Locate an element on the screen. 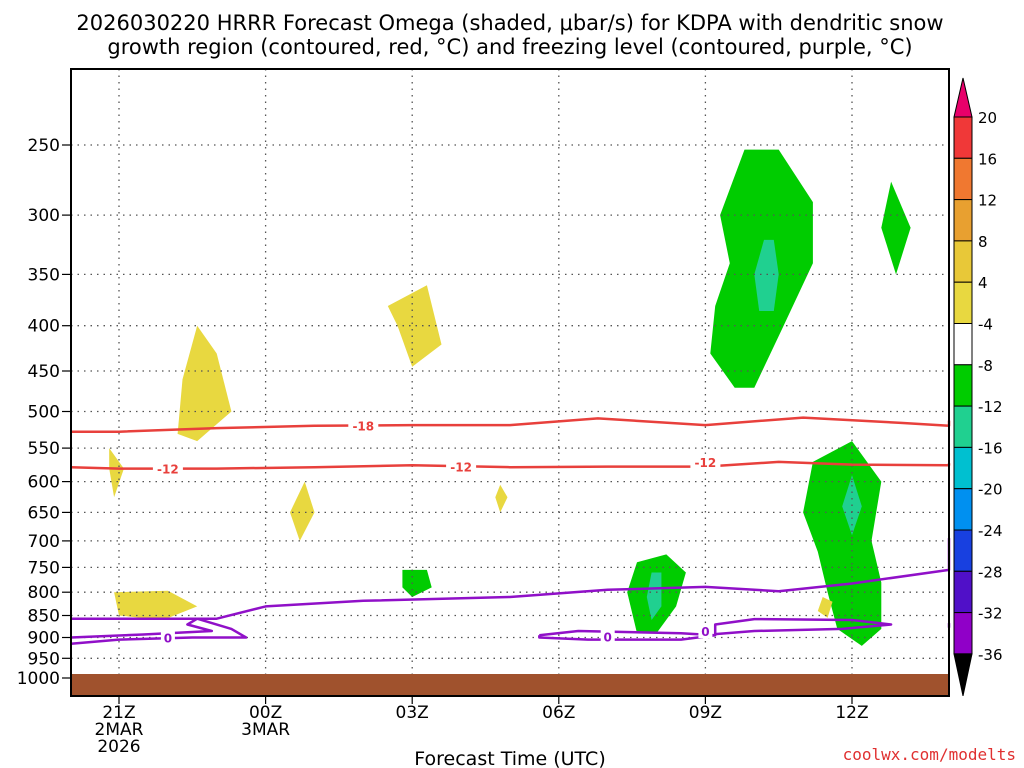 This screenshot has width=1024, height=768. y-tick-label-350: 350 is located at coordinates (44, 275).